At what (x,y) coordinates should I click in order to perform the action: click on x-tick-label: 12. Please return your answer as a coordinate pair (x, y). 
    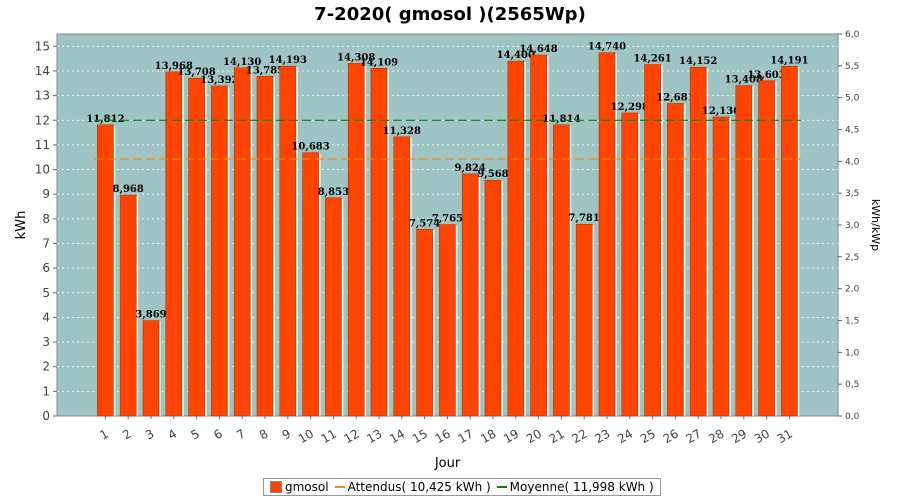
    Looking at the image, I should click on (351, 436).